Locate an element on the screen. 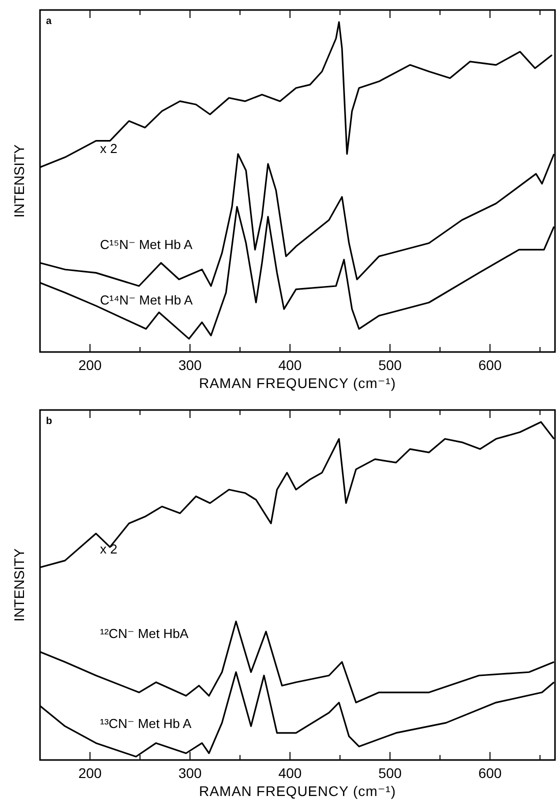  text: ¹²CN⁻ Met HbA is located at coordinates (144, 633).